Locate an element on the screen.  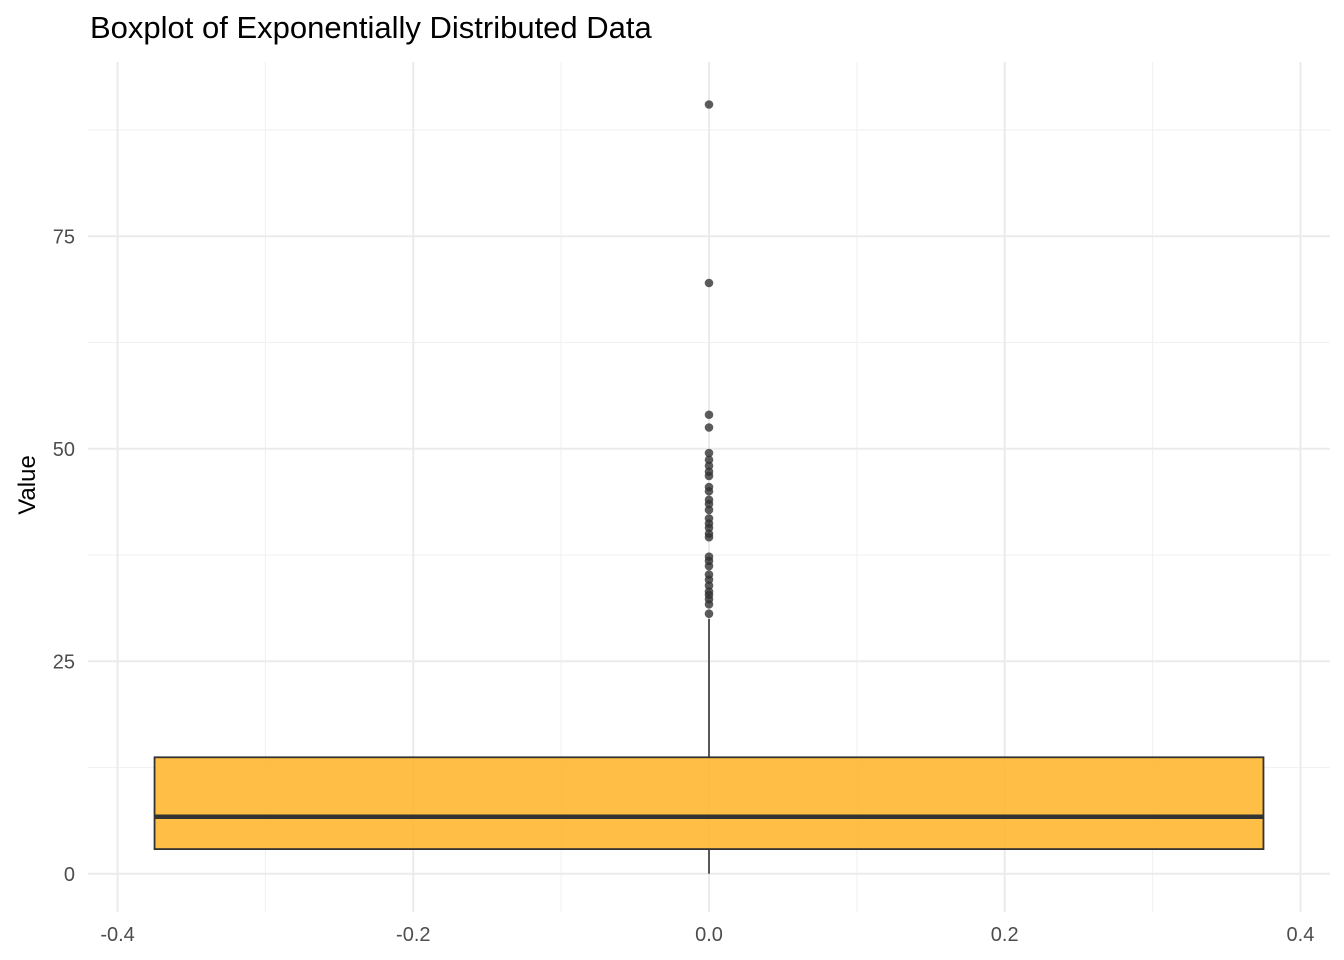
x-tick-label: 0.4 is located at coordinates (1301, 935).